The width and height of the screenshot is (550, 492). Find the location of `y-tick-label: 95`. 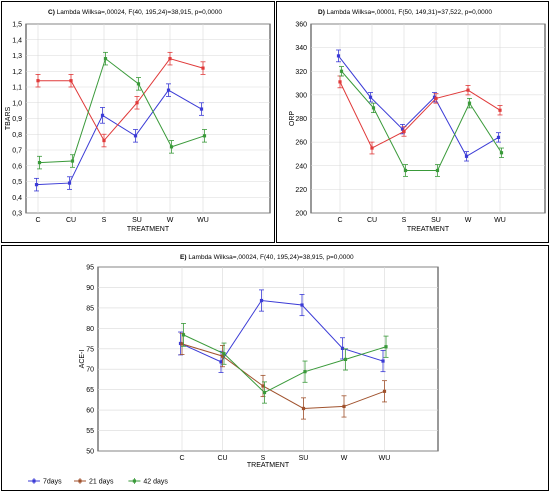

y-tick-label: 95 is located at coordinates (90, 268).